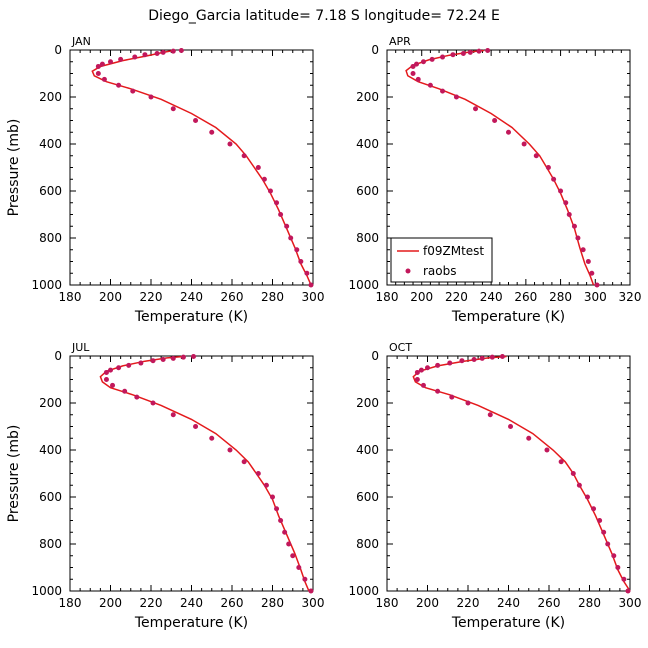 This screenshot has height=648, width=648. What do you see at coordinates (80, 347) in the screenshot?
I see `panel-month-label: JUL` at bounding box center [80, 347].